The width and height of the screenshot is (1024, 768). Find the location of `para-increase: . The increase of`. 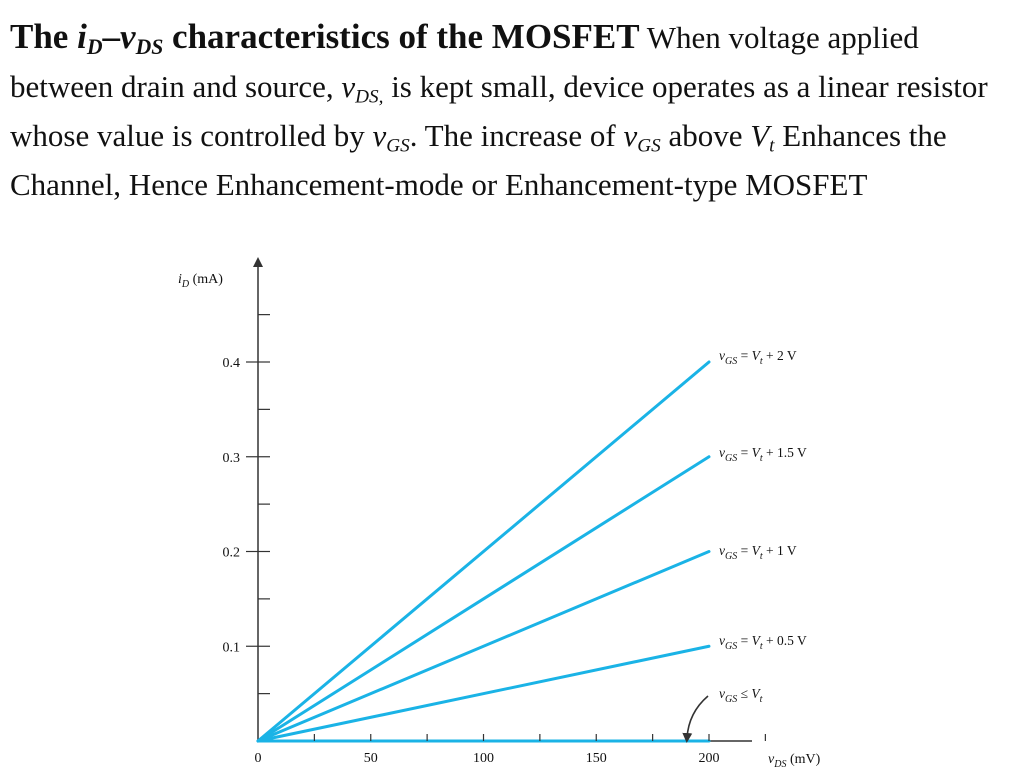

para-increase: . The increase of is located at coordinates (512, 135).